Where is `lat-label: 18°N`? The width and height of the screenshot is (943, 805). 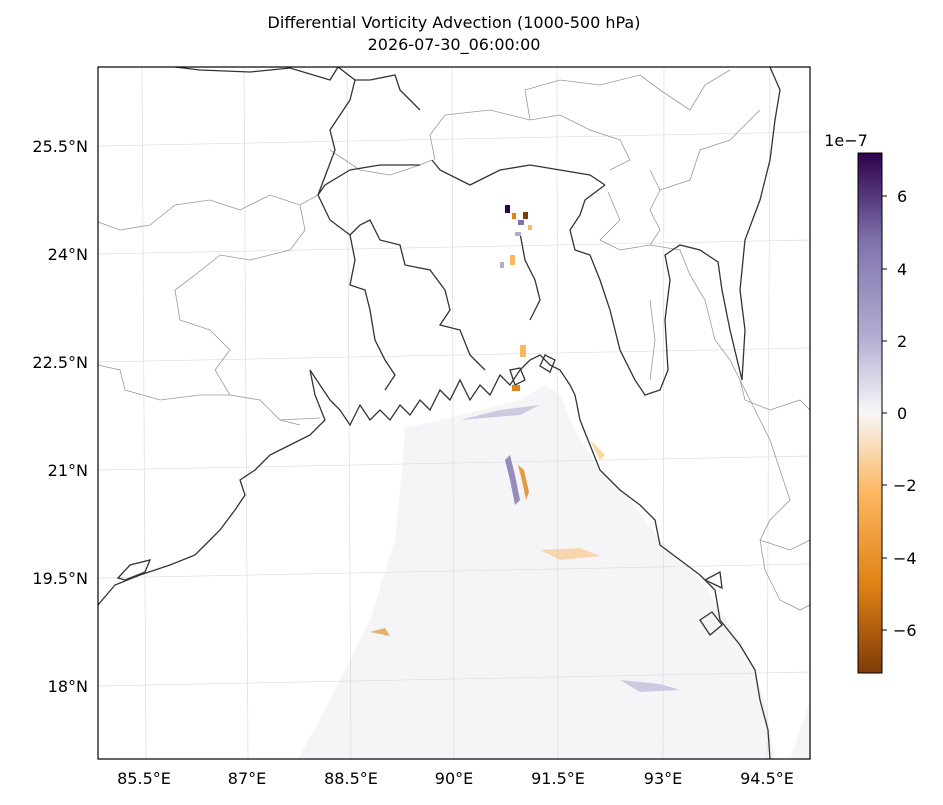
lat-label: 18°N is located at coordinates (68, 686).